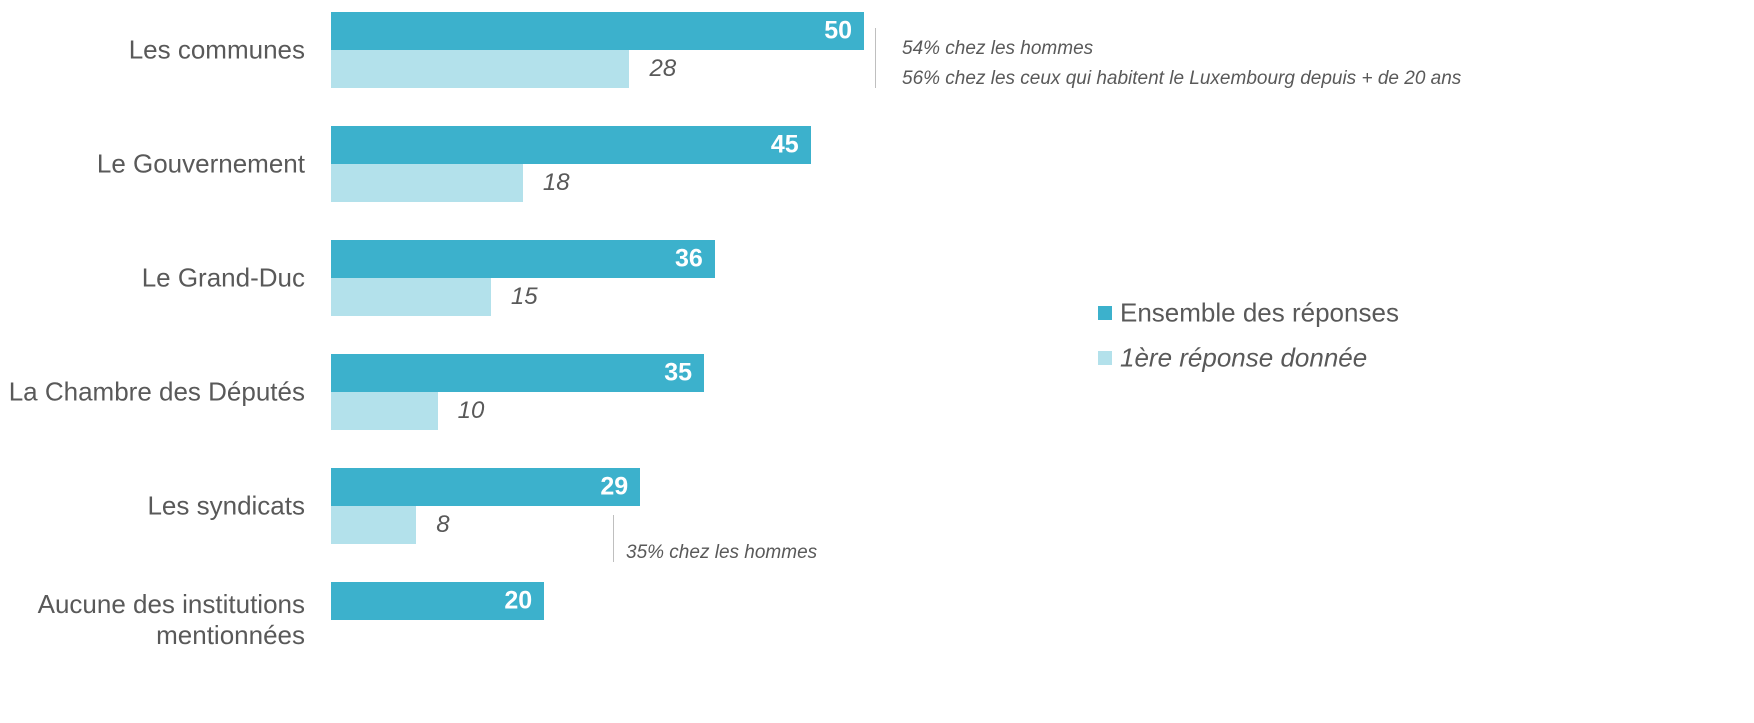 The height and width of the screenshot is (723, 1754). I want to click on category-label: La Chambre des Députés, so click(156, 391).